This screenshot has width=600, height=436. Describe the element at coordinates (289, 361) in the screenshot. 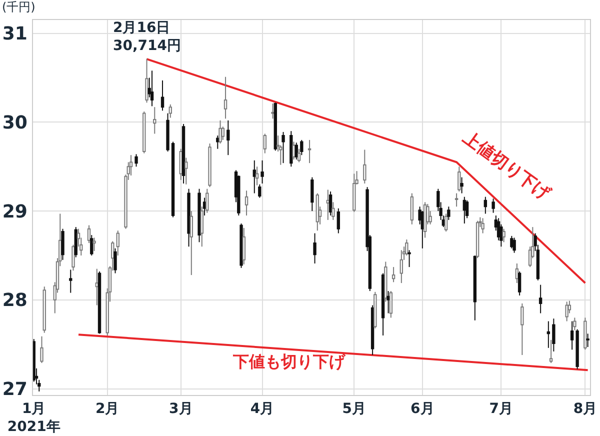

I see `annotation: 下値も切り下げ` at that location.